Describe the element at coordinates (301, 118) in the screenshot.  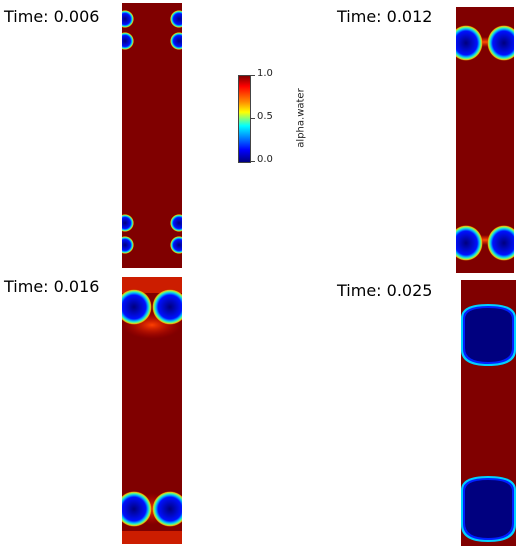
I see `colorbar-title: alpha.water` at that location.